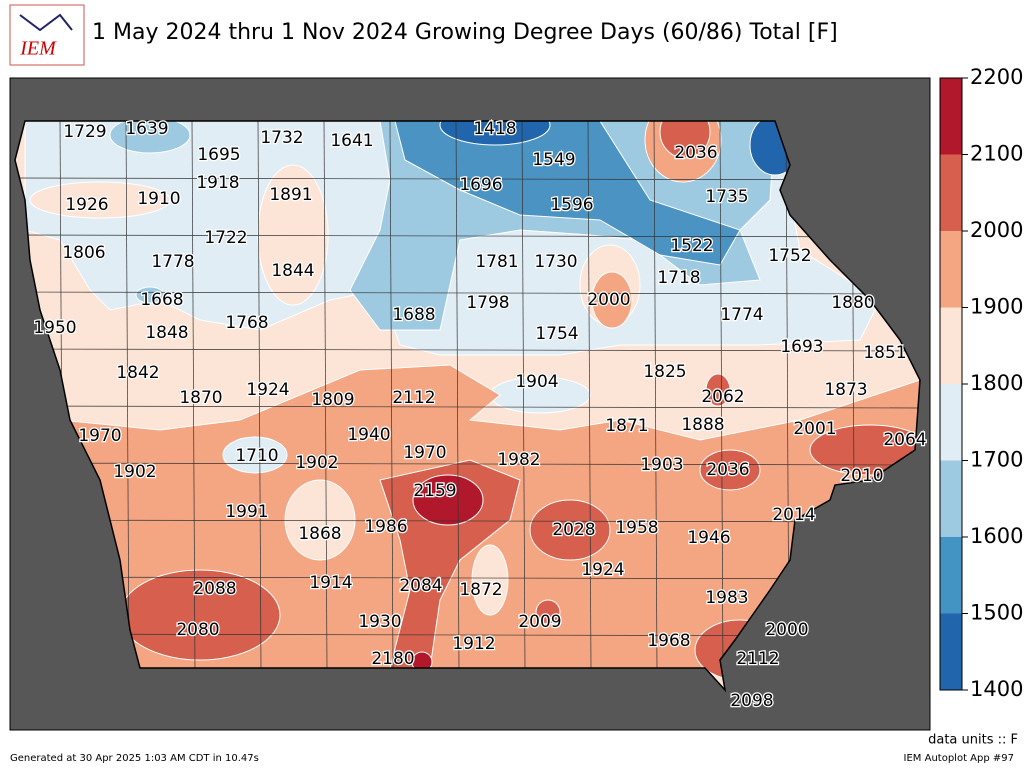  What do you see at coordinates (636, 528) in the screenshot?
I see `station-value: 1958` at bounding box center [636, 528].